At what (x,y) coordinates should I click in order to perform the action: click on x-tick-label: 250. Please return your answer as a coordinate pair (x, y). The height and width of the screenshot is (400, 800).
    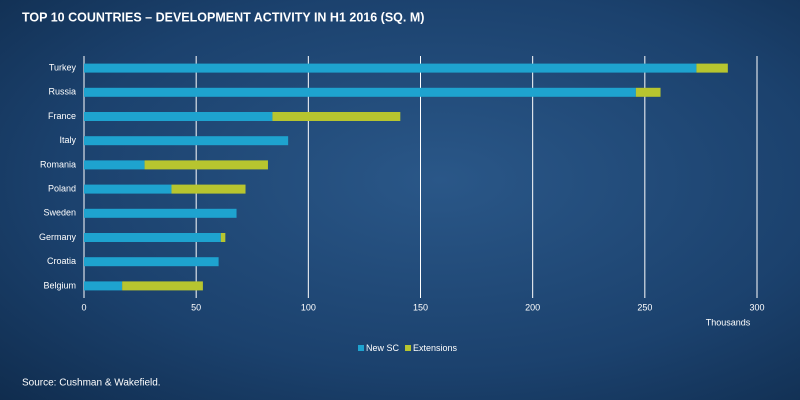
    Looking at the image, I should click on (644, 307).